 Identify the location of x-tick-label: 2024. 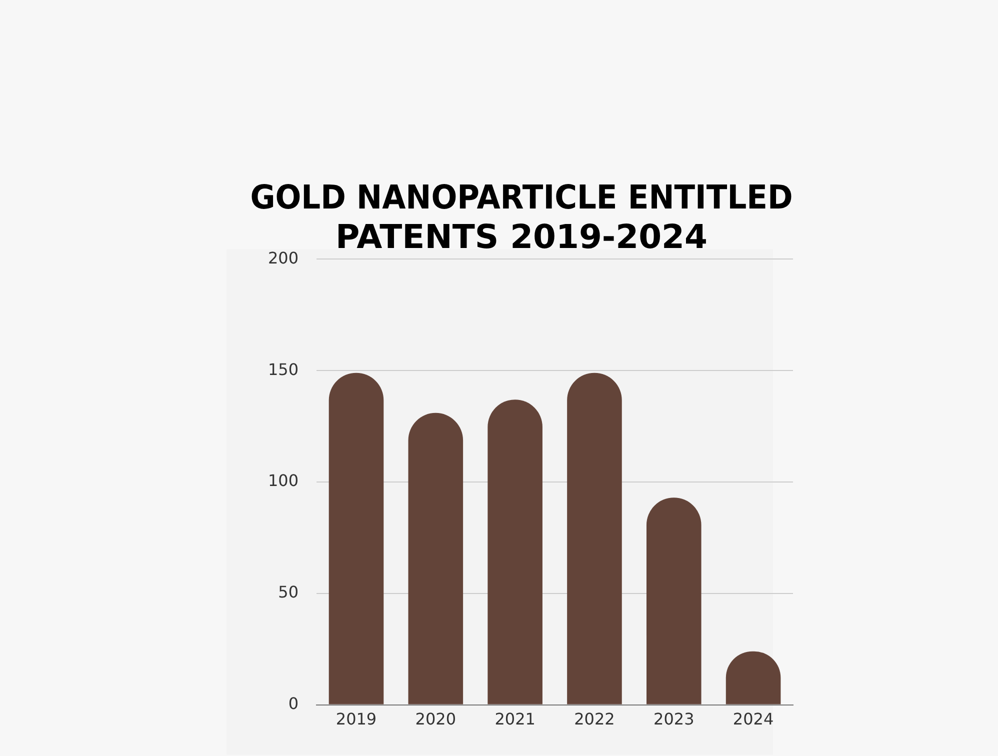
(753, 719).